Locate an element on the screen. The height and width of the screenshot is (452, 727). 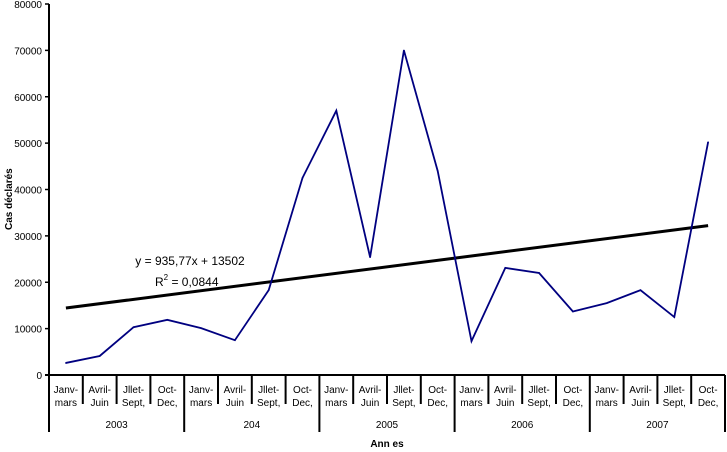
y-tick-label: 70000 is located at coordinates (28, 51).